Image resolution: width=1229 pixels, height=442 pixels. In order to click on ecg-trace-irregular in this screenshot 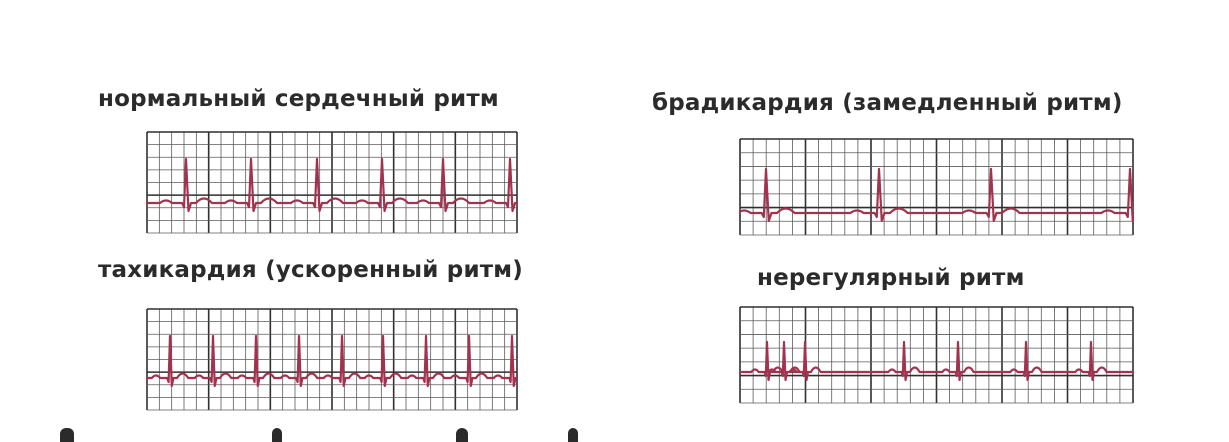, I will do `click(936, 361)`.